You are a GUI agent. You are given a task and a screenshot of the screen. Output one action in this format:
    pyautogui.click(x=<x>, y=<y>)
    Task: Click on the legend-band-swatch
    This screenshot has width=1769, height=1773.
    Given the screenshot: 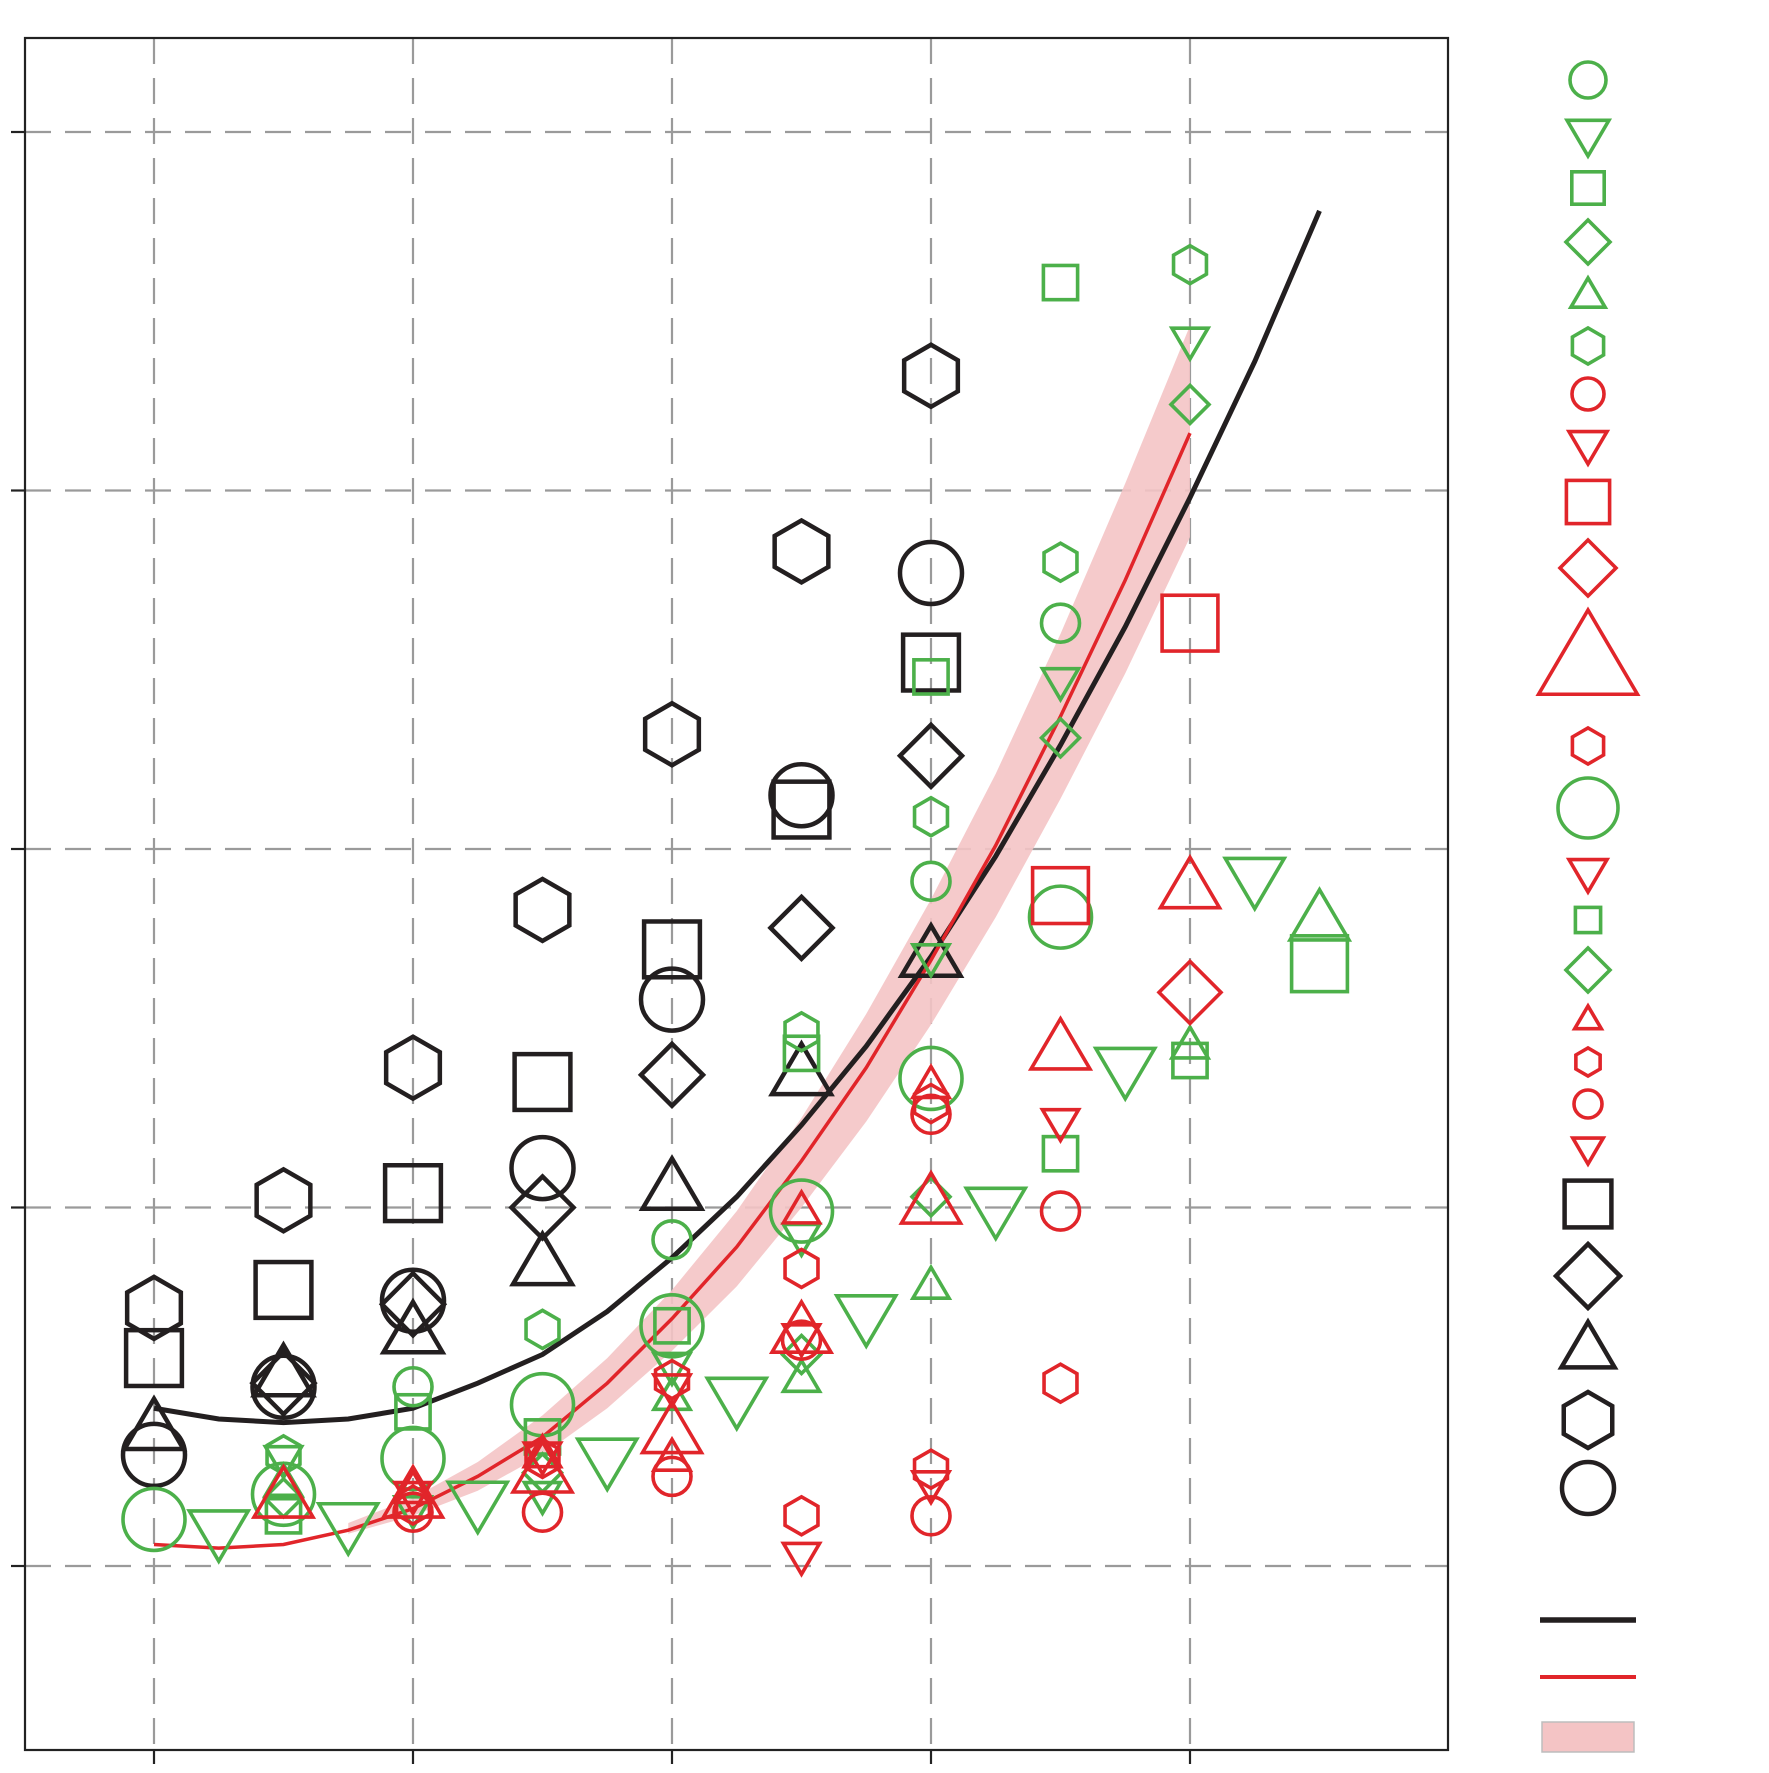 What is the action you would take?
    pyautogui.click(x=1588, y=1737)
    